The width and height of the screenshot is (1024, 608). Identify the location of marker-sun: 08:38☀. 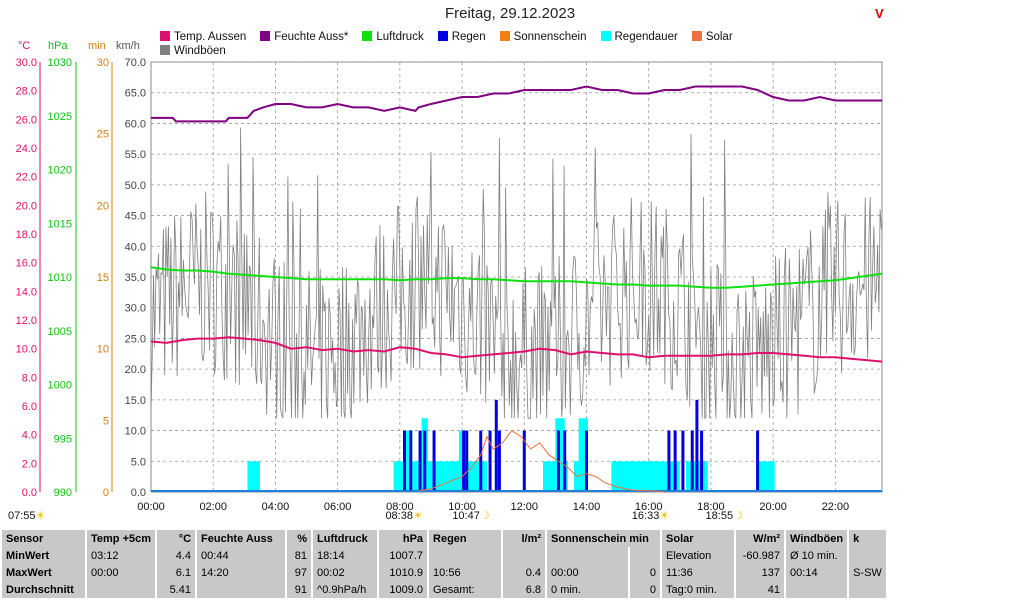
(403, 515).